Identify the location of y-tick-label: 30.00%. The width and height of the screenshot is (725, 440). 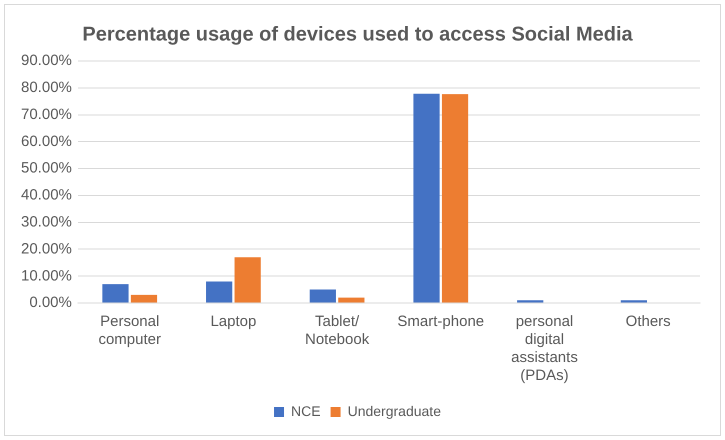
(46, 221).